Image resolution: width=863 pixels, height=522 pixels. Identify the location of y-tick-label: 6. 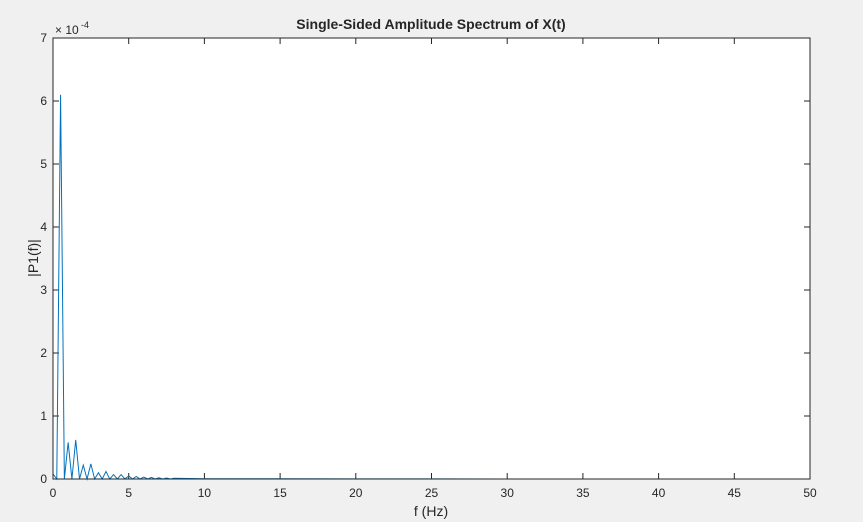
(43, 101).